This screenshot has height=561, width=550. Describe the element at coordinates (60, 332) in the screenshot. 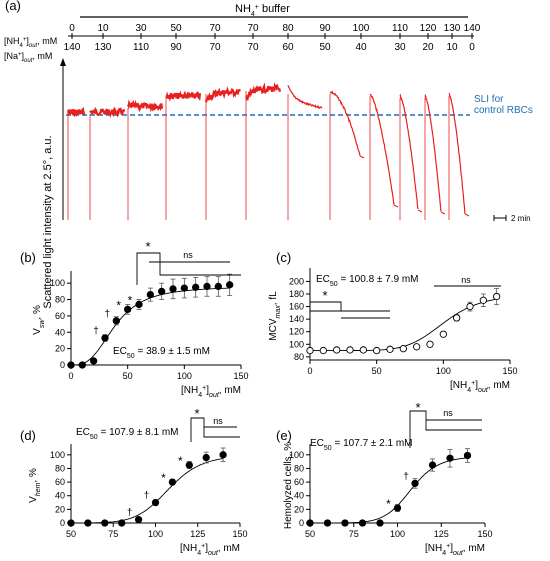

I see `y-tick-label: 40` at that location.